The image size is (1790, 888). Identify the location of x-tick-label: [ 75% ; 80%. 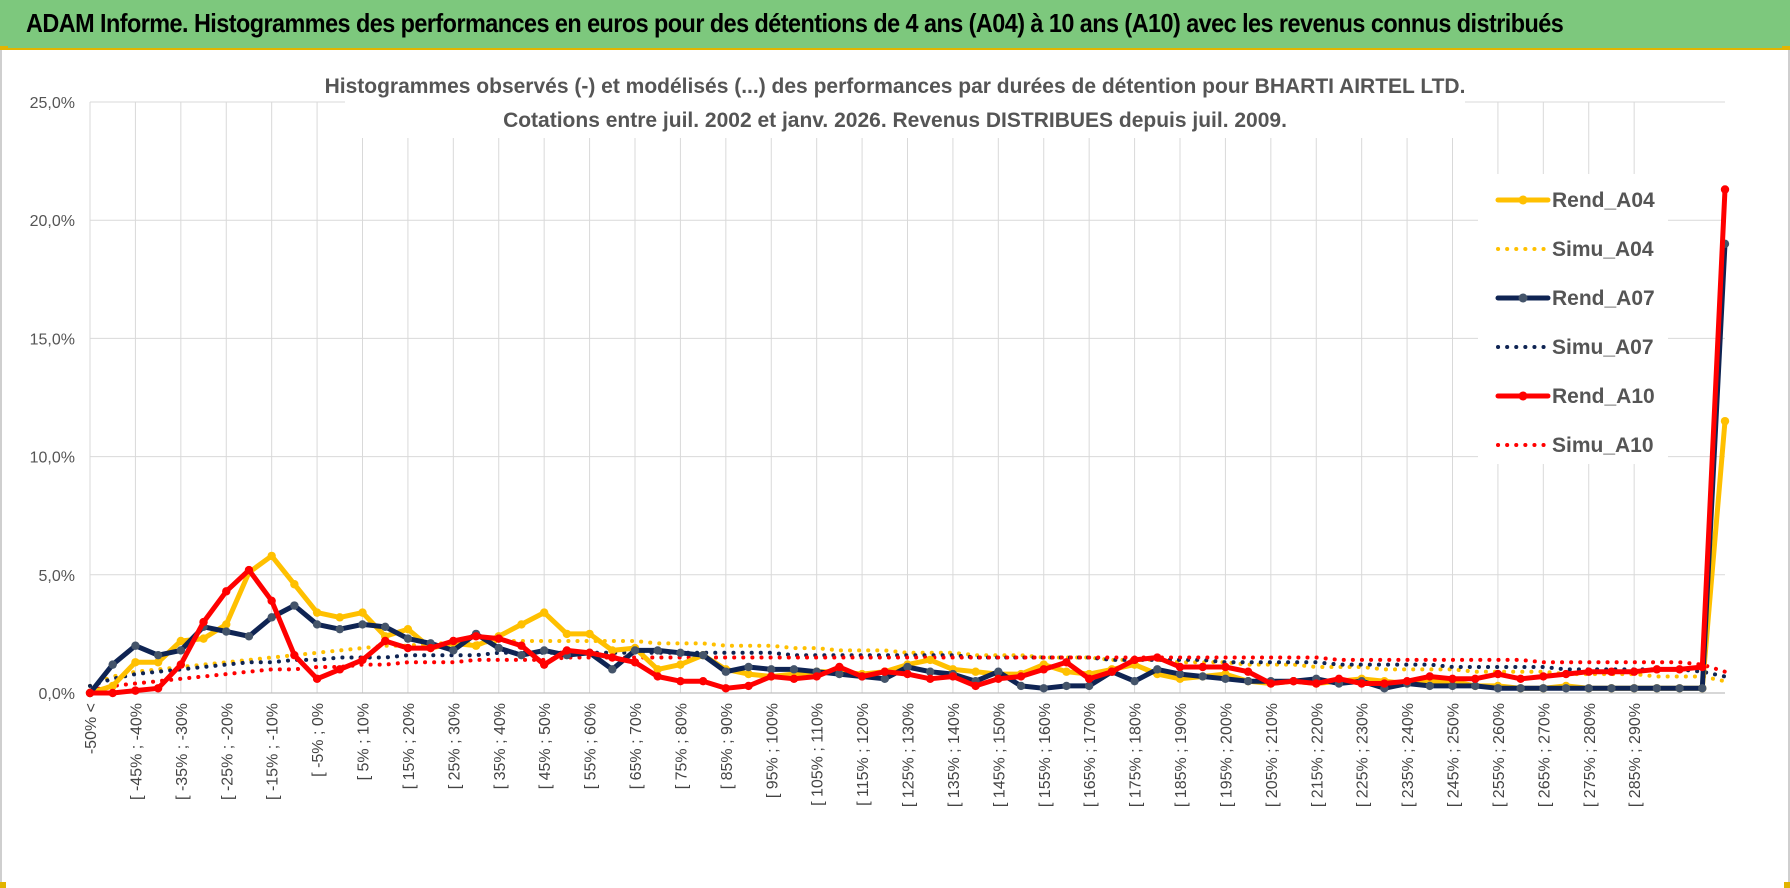
(681, 746).